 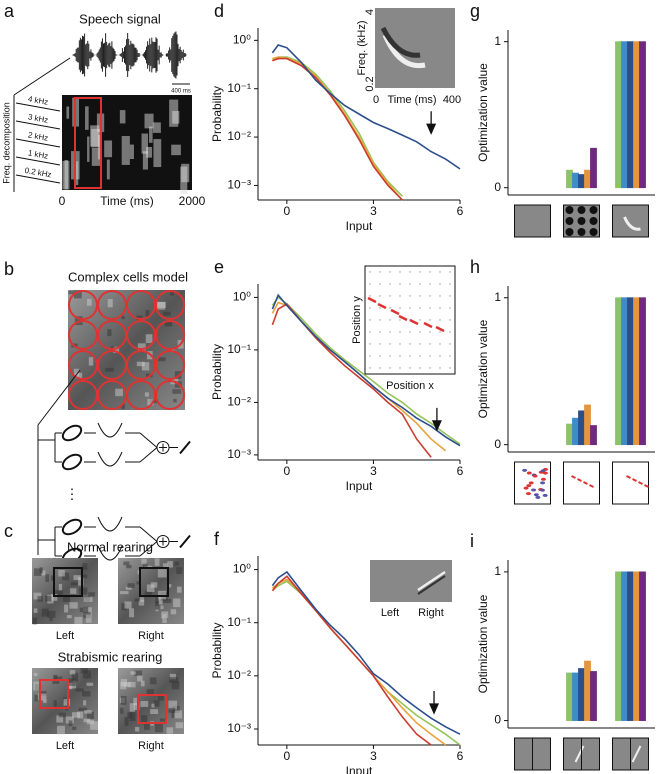 What do you see at coordinates (431, 613) in the screenshot?
I see `inset-label: Right` at bounding box center [431, 613].